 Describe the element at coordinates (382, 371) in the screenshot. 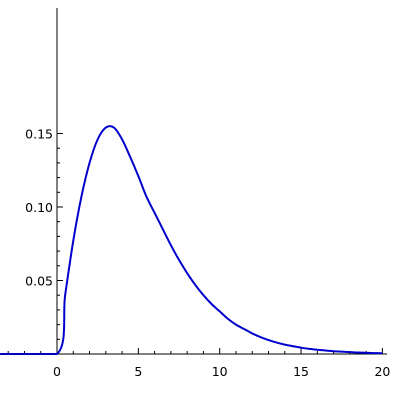

I see `x-tick-label: 20` at that location.